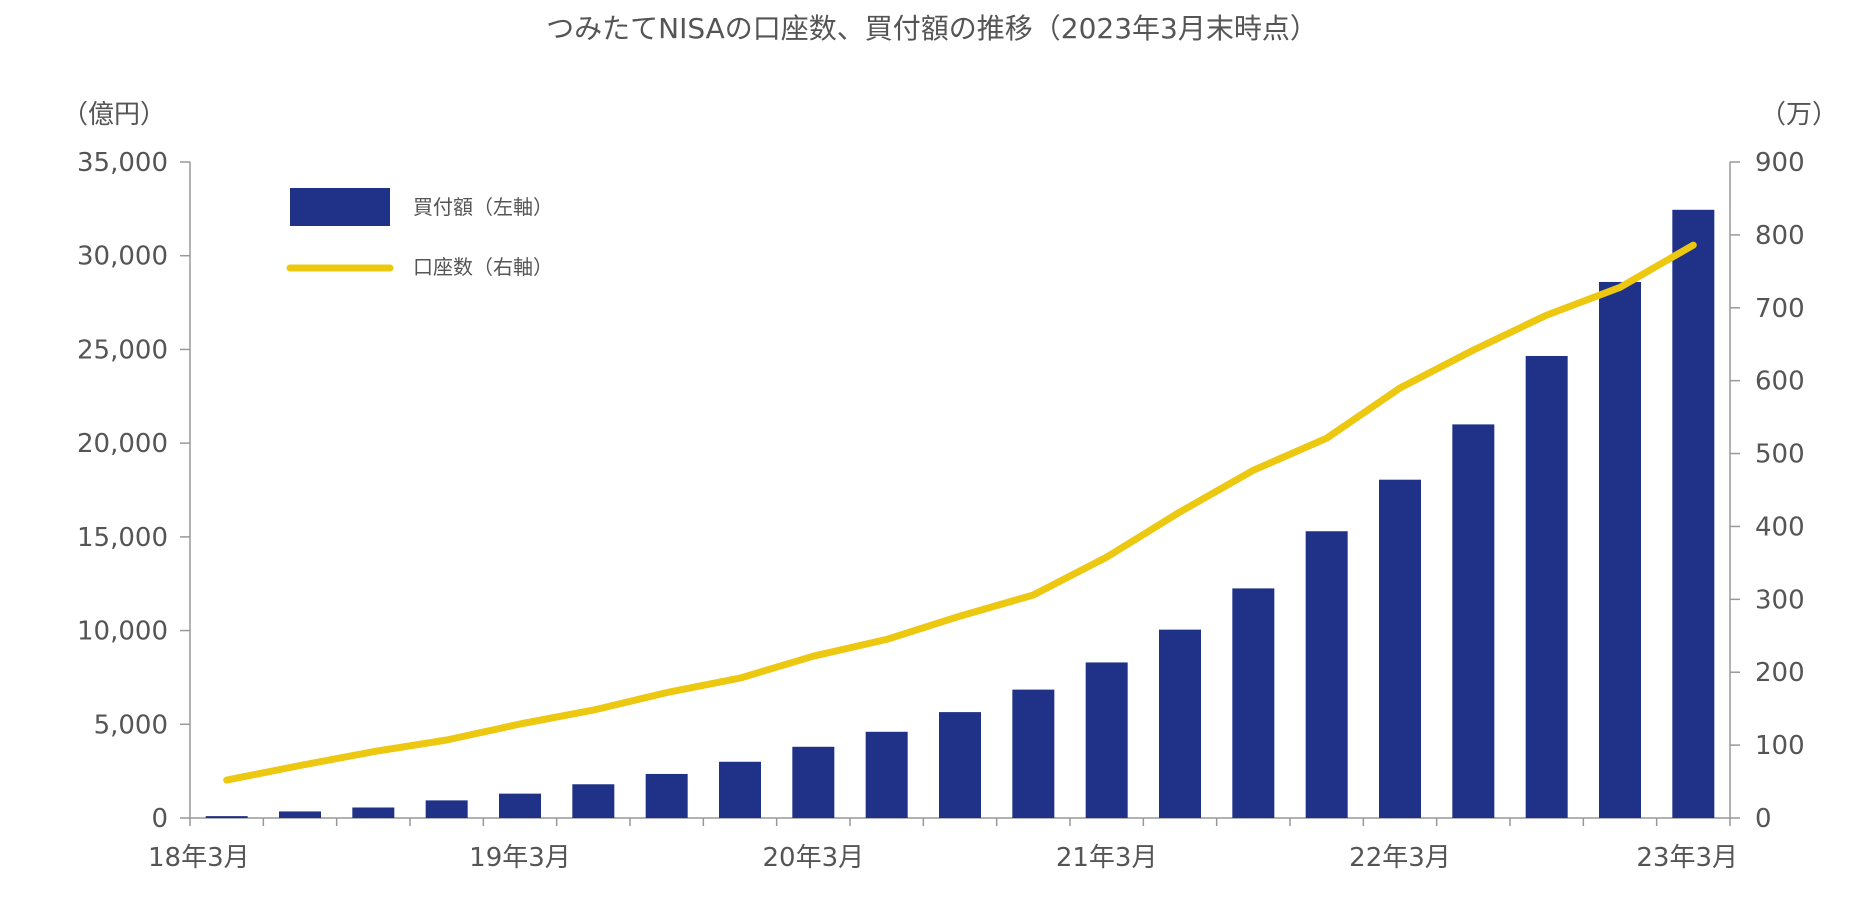 This screenshot has height=910, width=1864. What do you see at coordinates (340, 207) in the screenshot?
I see `legend-bar-swatch` at bounding box center [340, 207].